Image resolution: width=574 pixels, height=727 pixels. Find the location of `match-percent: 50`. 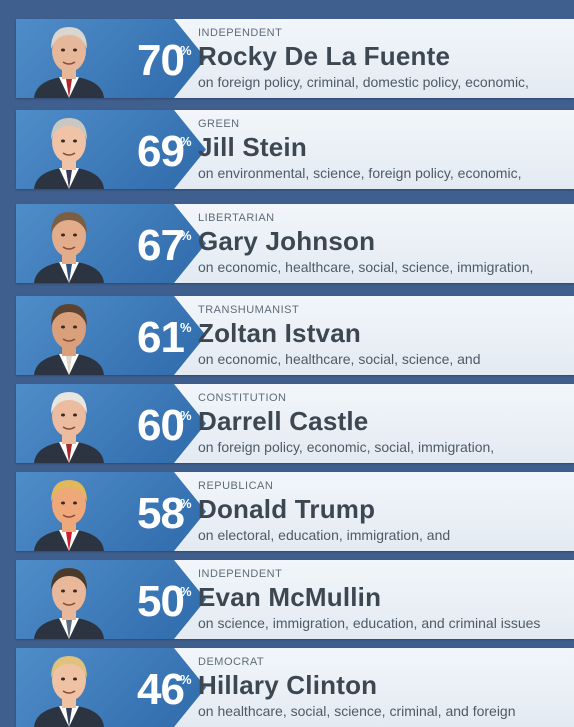

match-percent: 50 is located at coordinates (161, 601).